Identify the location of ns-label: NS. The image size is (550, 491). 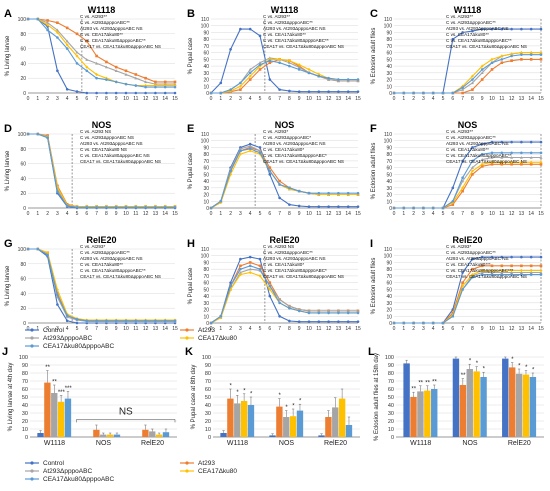
(126, 411).